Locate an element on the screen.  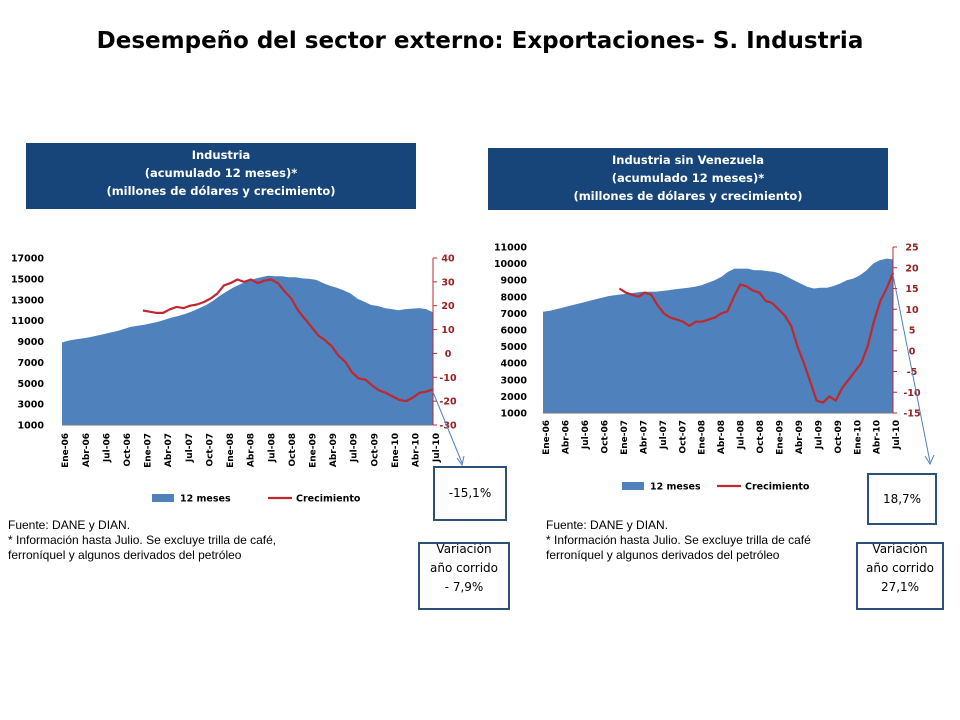
x-tick-label: Abr-06 is located at coordinates (567, 437).